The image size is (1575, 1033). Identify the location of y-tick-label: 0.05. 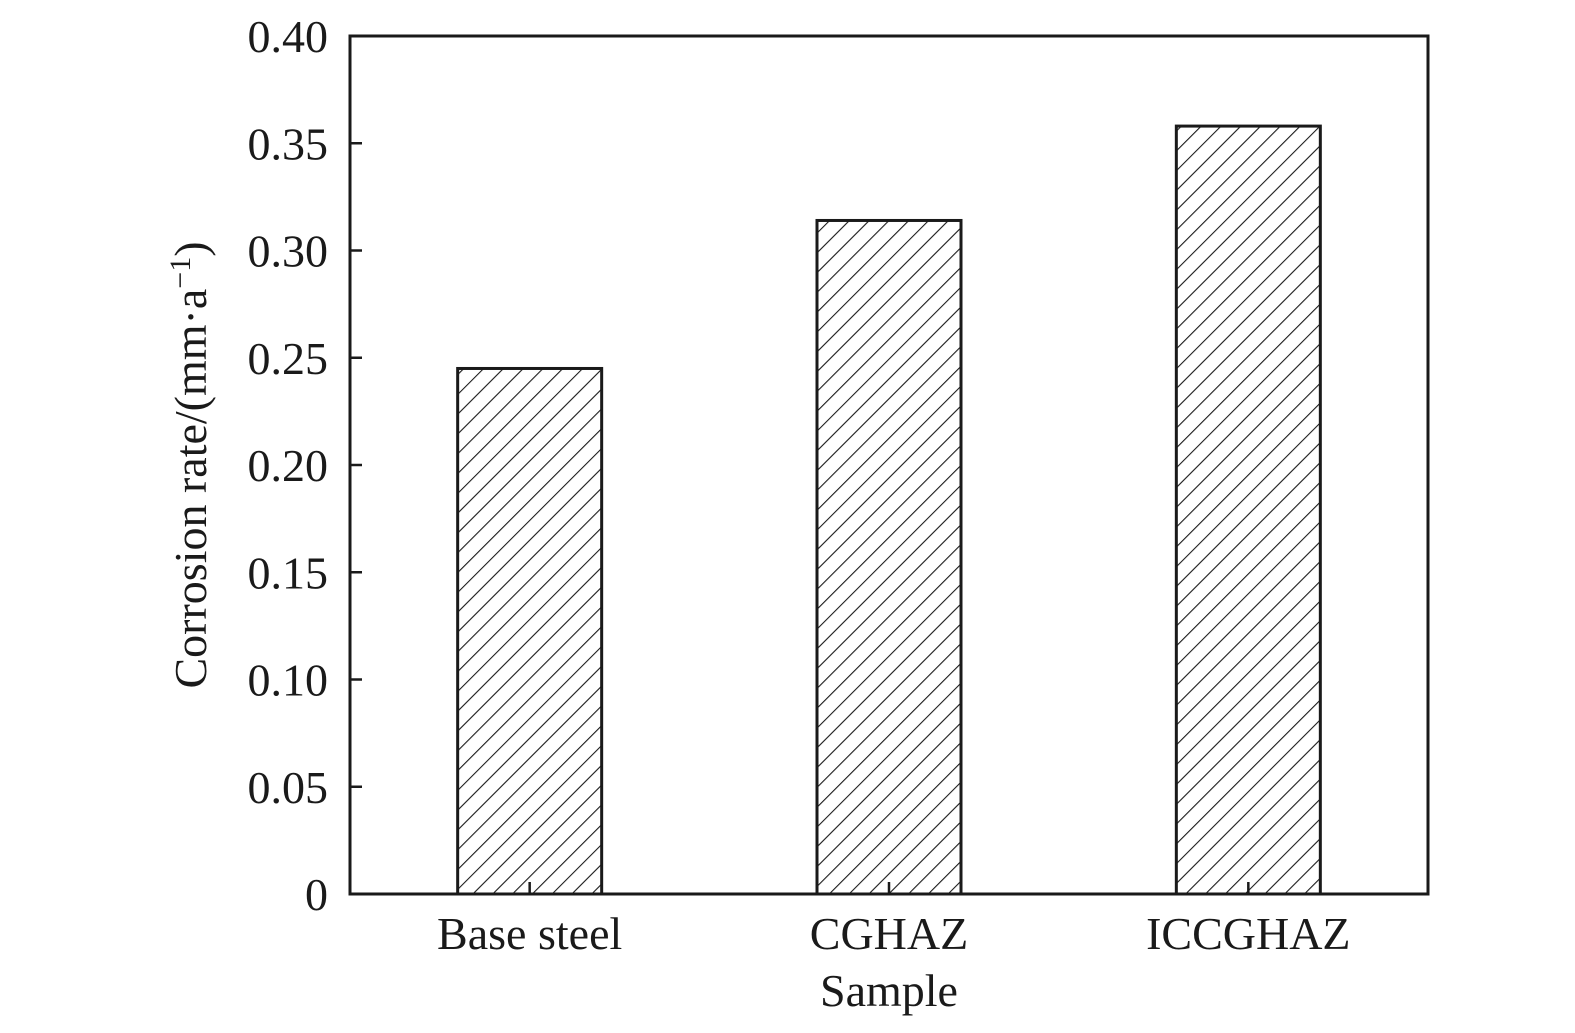
(288, 787).